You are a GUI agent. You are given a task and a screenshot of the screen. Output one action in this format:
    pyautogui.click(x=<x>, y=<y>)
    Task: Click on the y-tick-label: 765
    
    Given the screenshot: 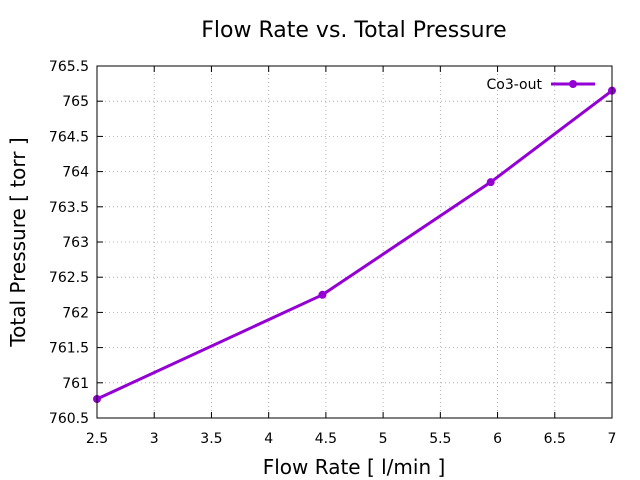 What is the action you would take?
    pyautogui.click(x=75, y=102)
    